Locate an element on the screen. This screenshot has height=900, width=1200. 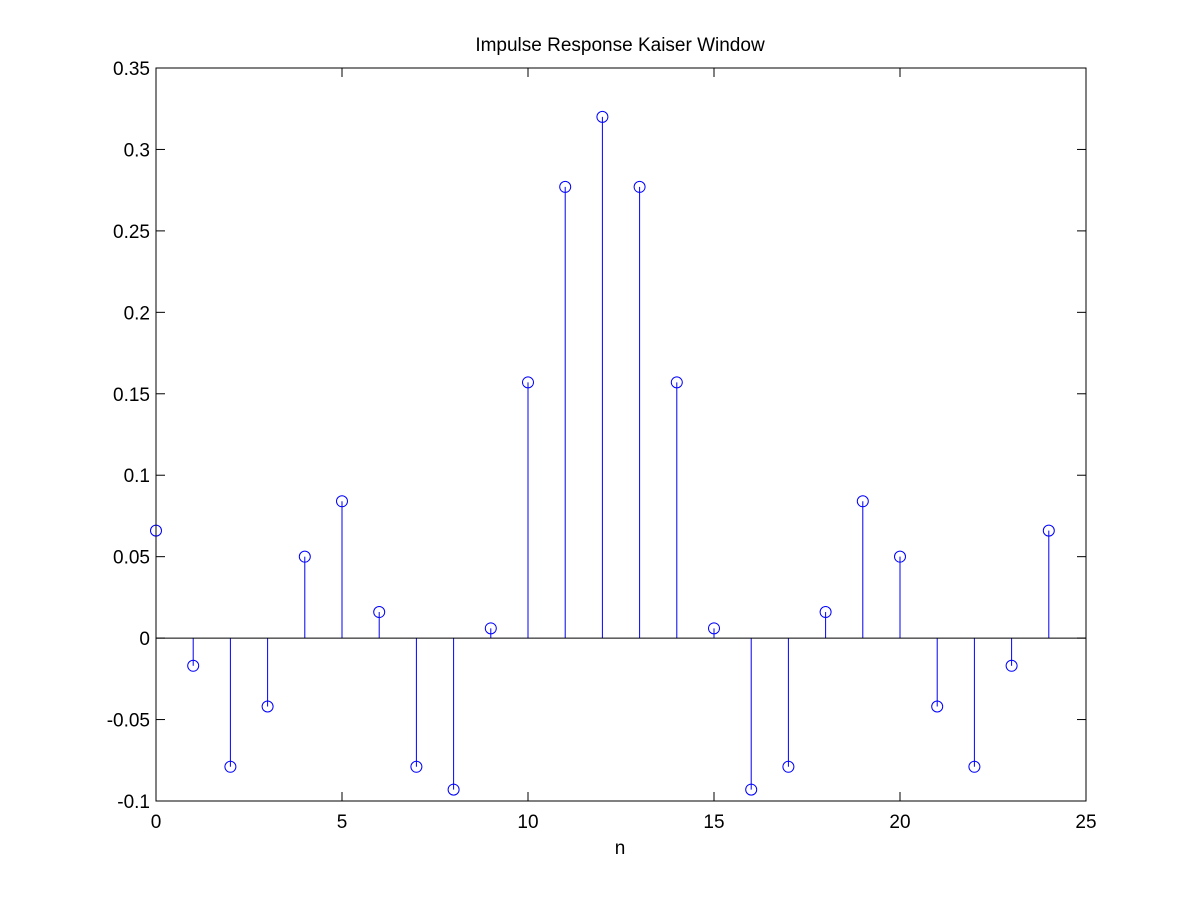
y-tick-label: 0 is located at coordinates (144, 639).